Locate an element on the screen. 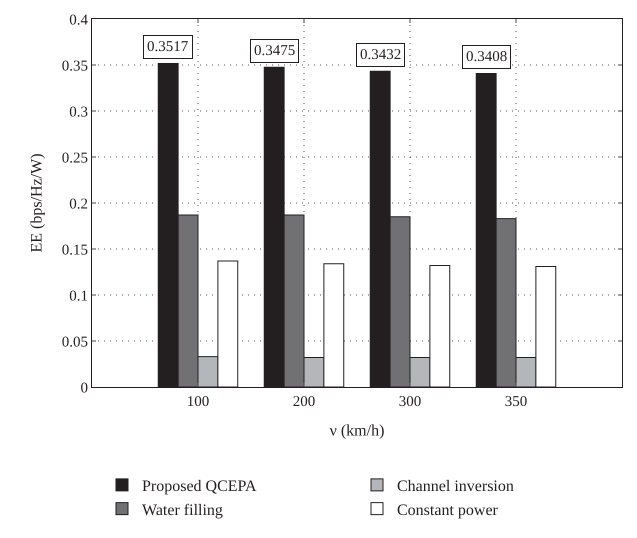 The image size is (637, 538). x-tick-label: 200 is located at coordinates (304, 402).